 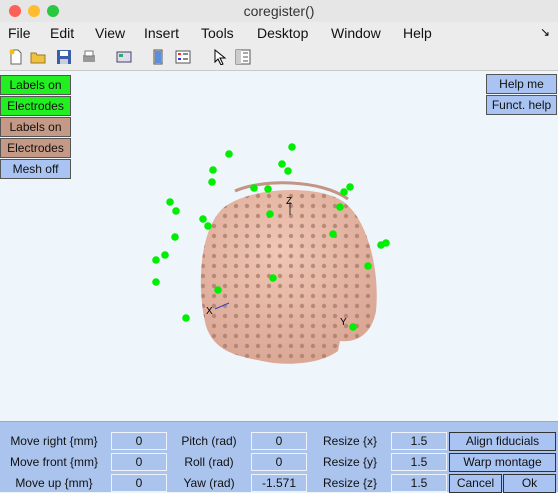 I want to click on new-figure-icon, so click(x=16, y=57).